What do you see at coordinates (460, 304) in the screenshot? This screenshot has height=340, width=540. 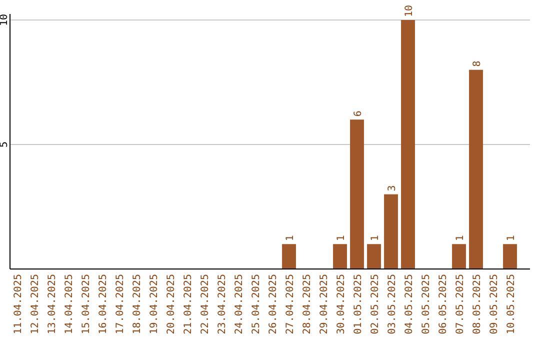 I see `x-tick-label: 07.05.2025` at bounding box center [460, 304].